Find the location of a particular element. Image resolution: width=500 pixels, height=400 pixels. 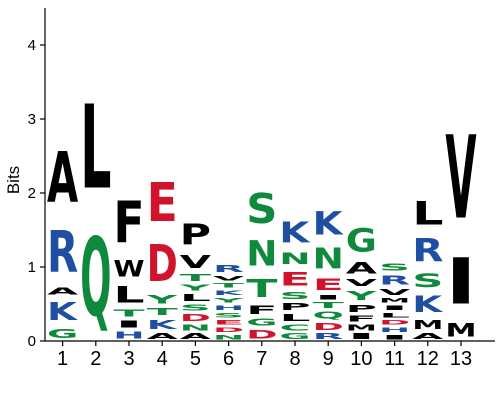

logo-column: QL is located at coordinates (95, 211).